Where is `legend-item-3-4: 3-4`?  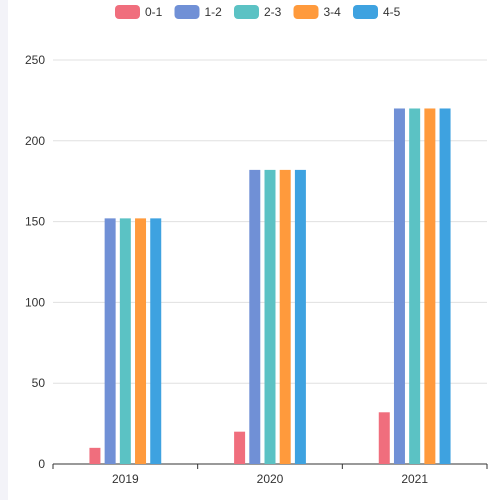 legend-item-3-4: 3-4 is located at coordinates (317, 12).